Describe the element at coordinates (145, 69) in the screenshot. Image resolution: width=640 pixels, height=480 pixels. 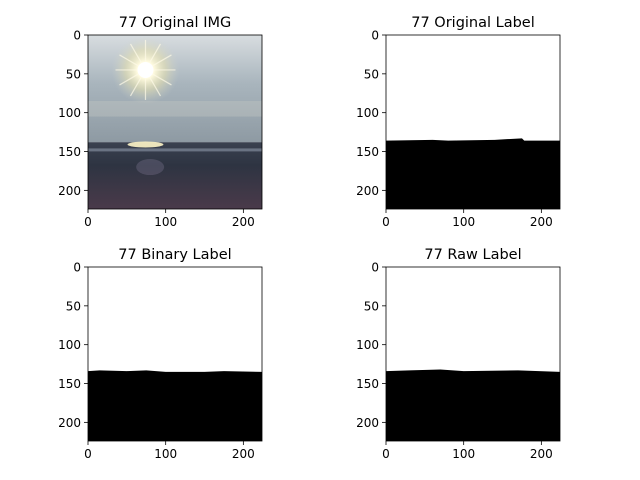
I see `photo-sun` at that location.